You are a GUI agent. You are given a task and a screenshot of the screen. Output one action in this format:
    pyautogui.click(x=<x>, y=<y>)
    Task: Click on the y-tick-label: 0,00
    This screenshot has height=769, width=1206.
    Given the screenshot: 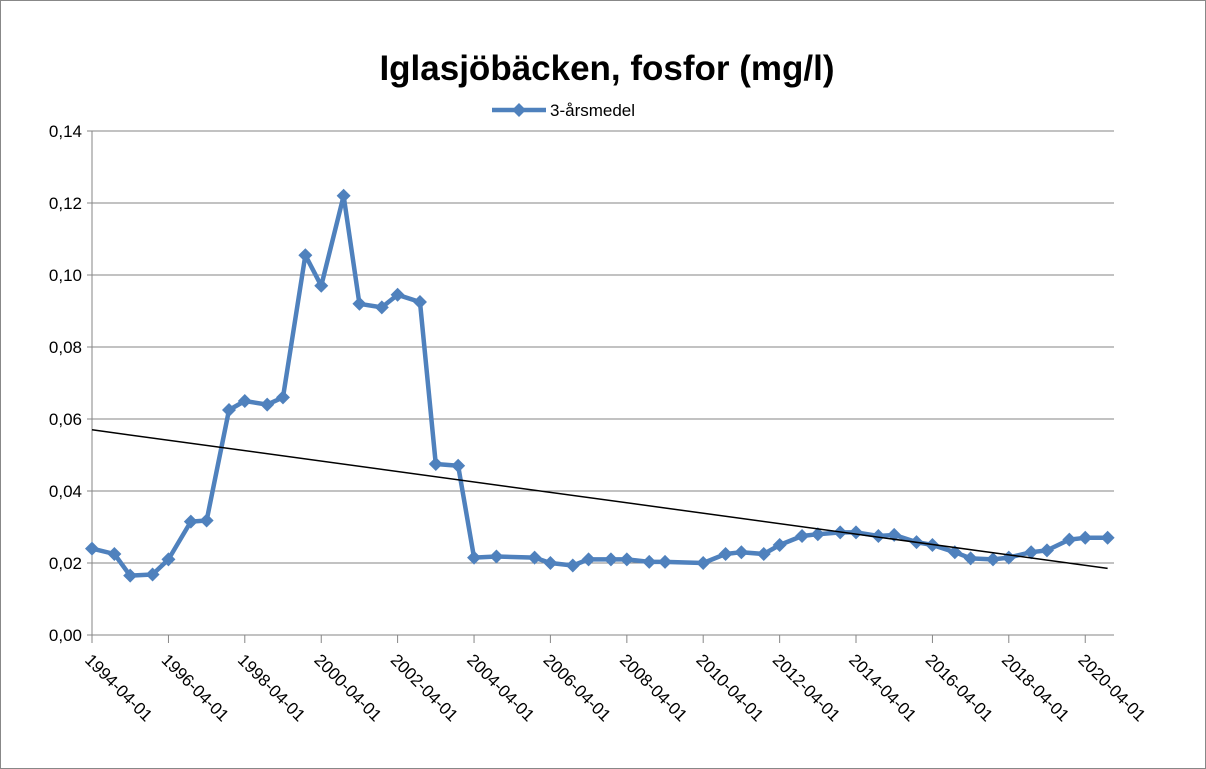 What is the action you would take?
    pyautogui.click(x=65, y=635)
    